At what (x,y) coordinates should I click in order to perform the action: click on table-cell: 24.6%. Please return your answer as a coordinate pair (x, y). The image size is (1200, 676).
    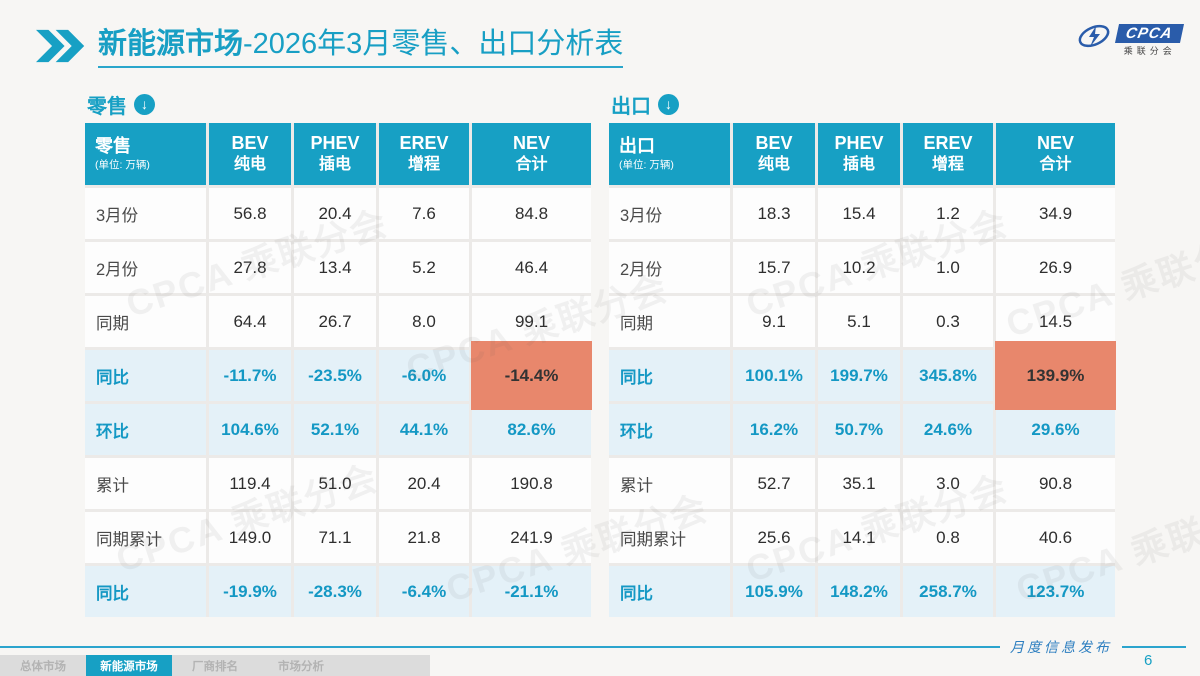
    Looking at the image, I should click on (948, 429).